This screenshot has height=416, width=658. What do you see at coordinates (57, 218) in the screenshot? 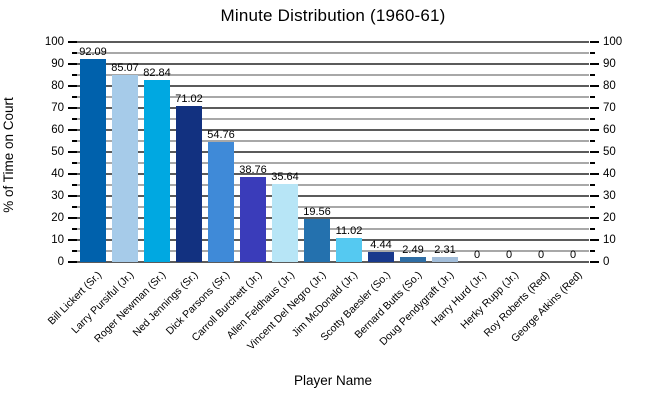
I see `y-tick-label-left: 20` at bounding box center [57, 218].